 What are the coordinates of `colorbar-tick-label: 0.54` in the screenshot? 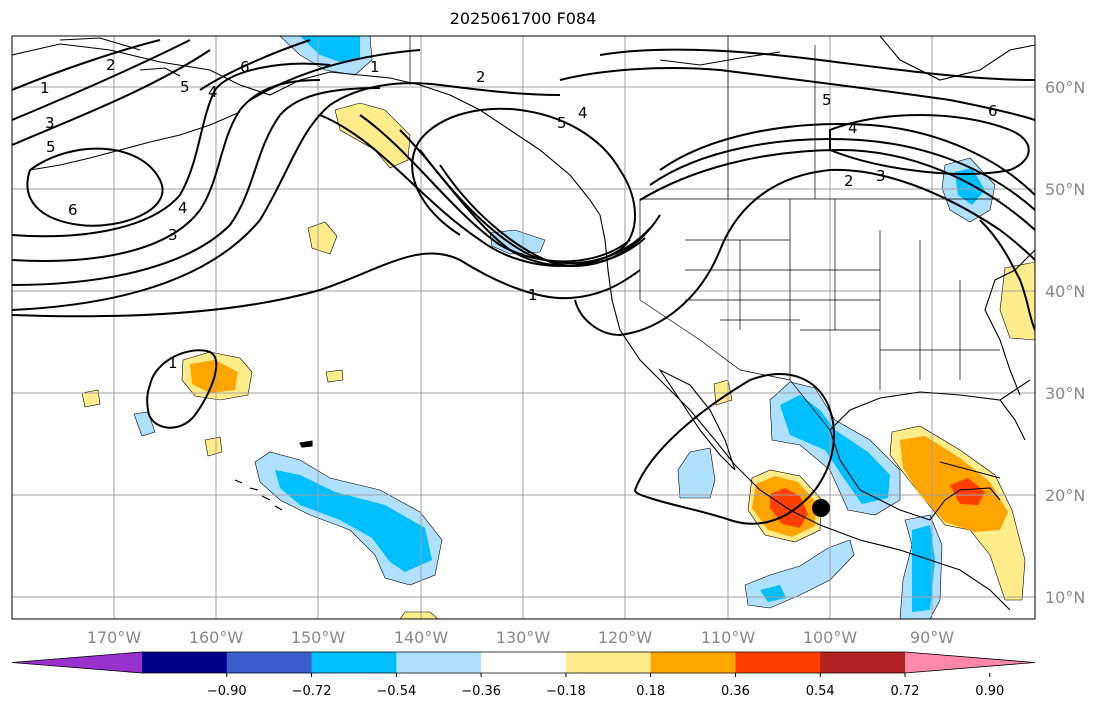 It's located at (820, 691).